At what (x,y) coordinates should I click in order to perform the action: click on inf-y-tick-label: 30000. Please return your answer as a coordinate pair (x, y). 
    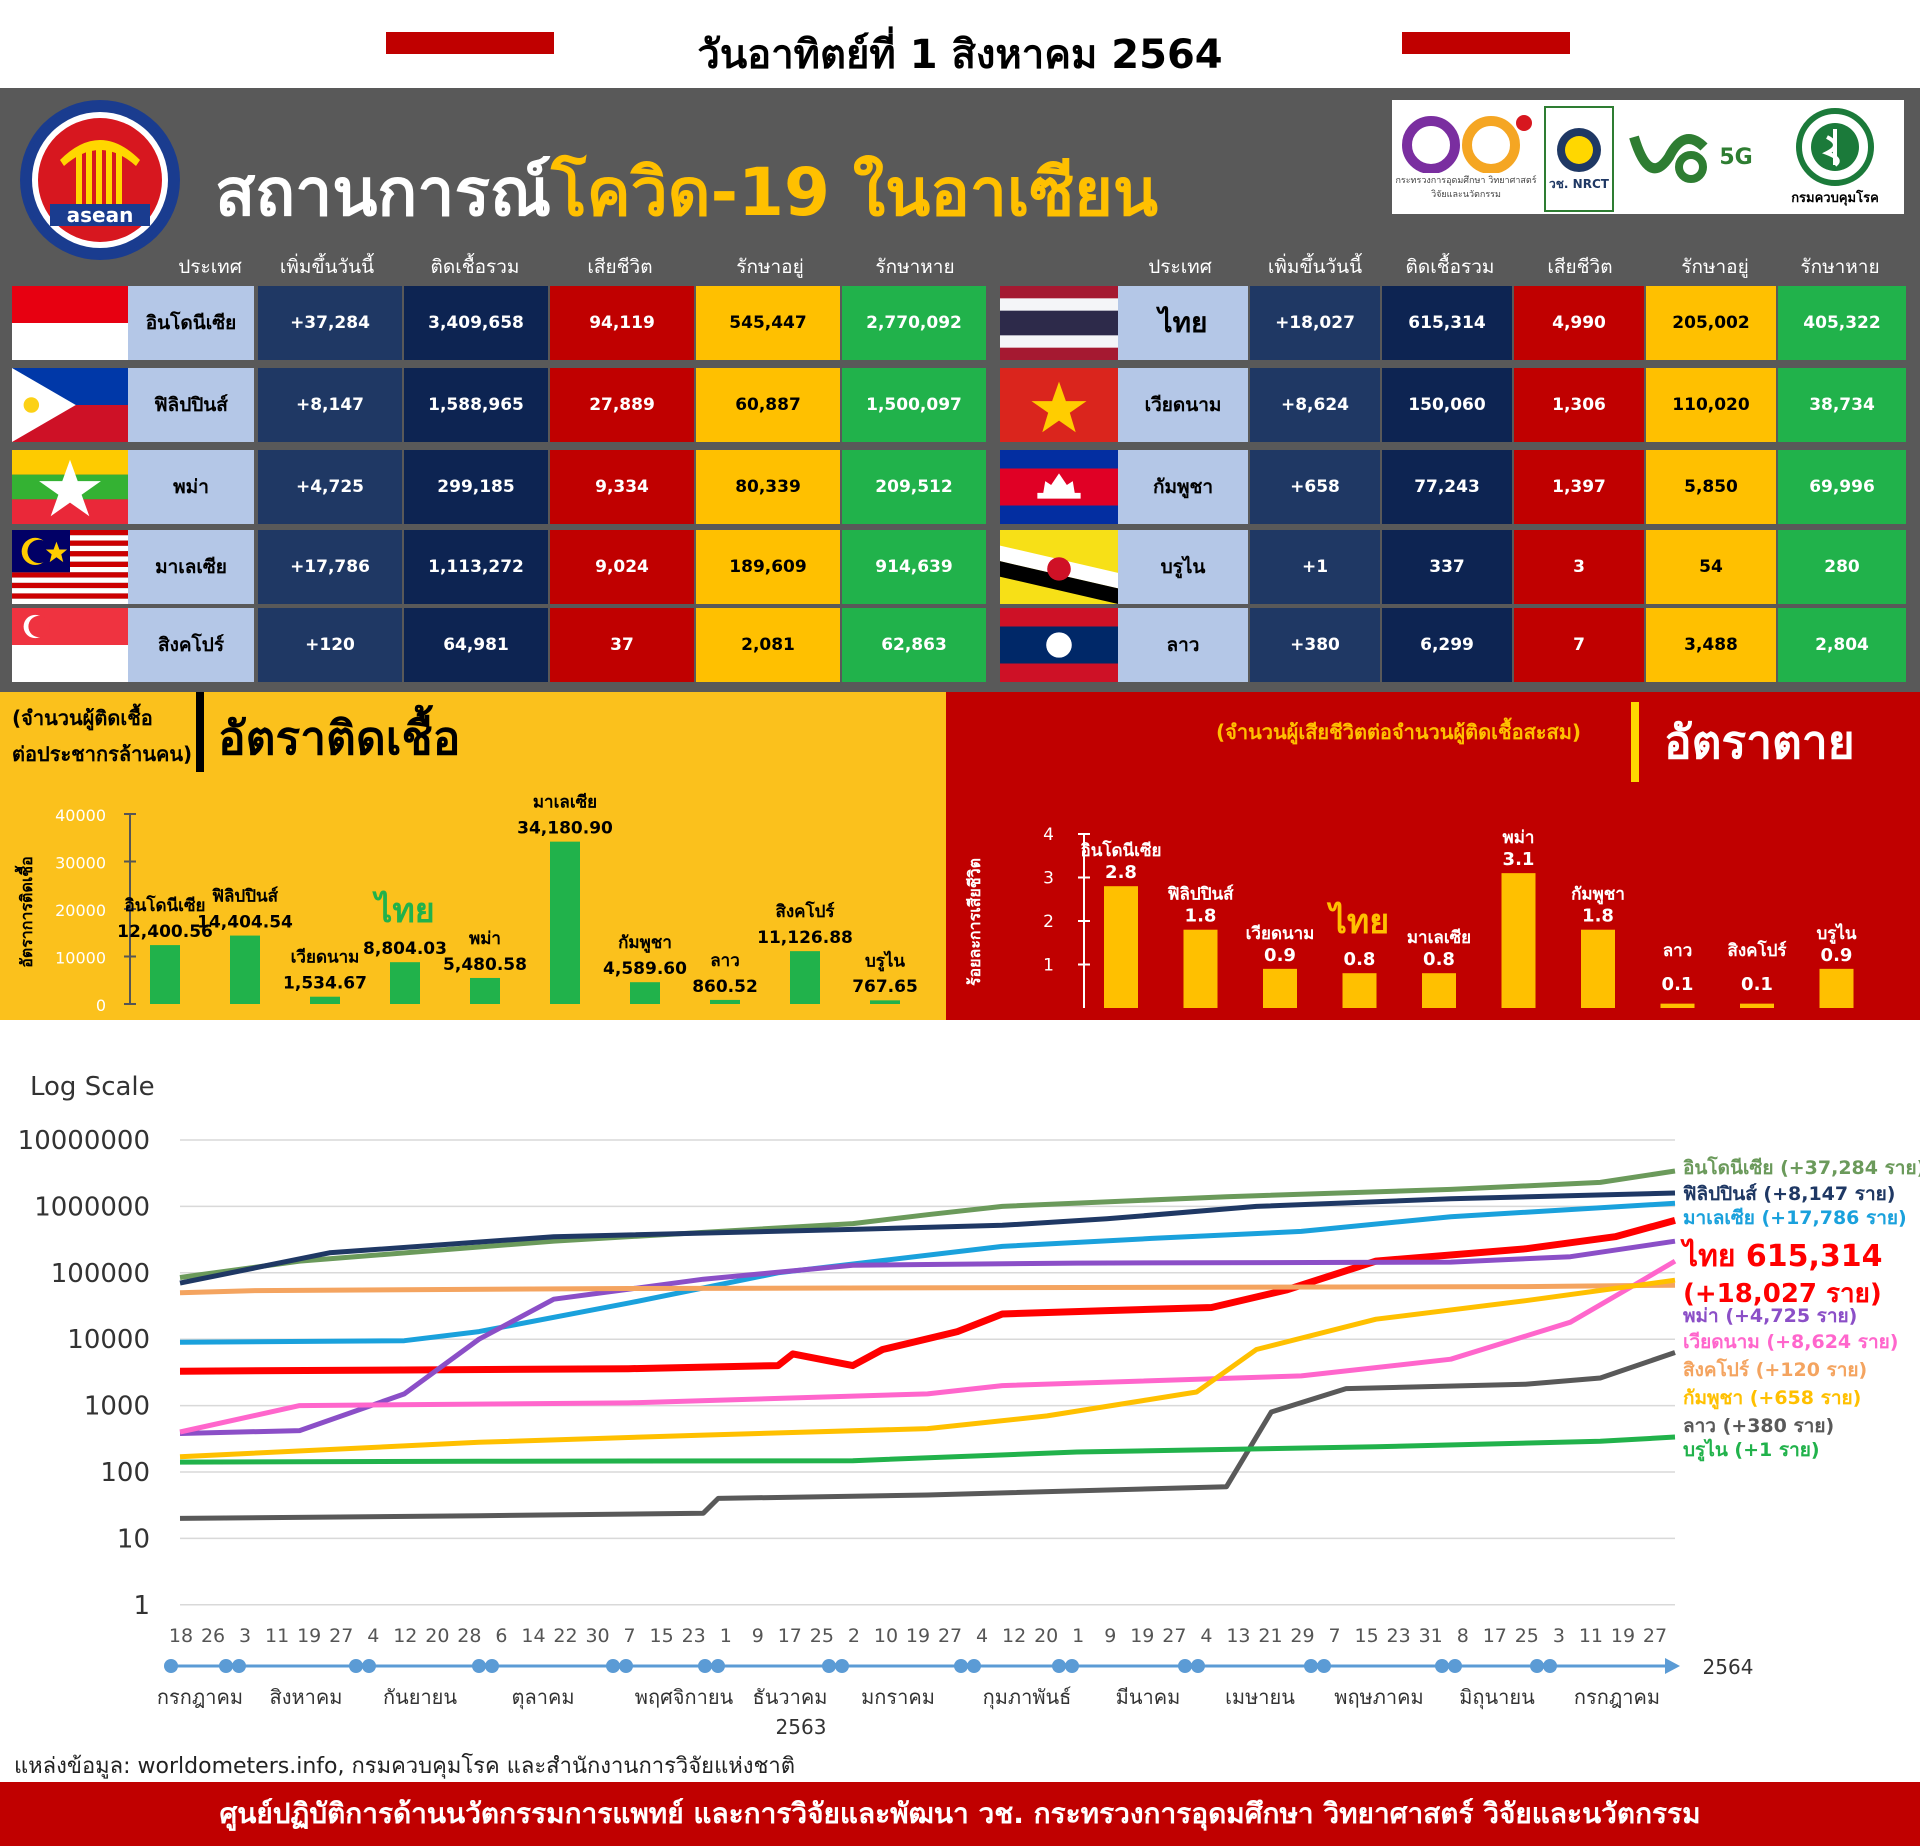
    Looking at the image, I should click on (80, 863).